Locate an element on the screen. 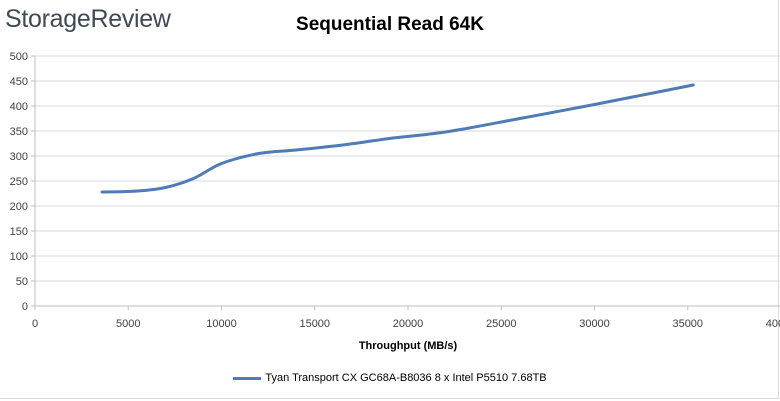 This screenshot has height=401, width=780. x-tick-label-25000: 25000 is located at coordinates (501, 324).